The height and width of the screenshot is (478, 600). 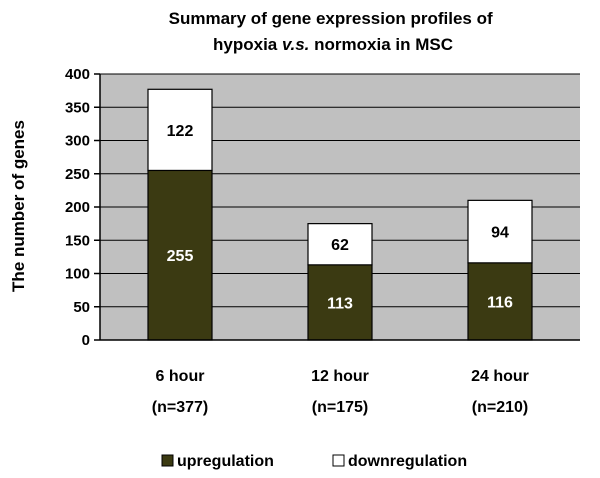 I want to click on y-tick-label: 50, so click(x=81, y=307).